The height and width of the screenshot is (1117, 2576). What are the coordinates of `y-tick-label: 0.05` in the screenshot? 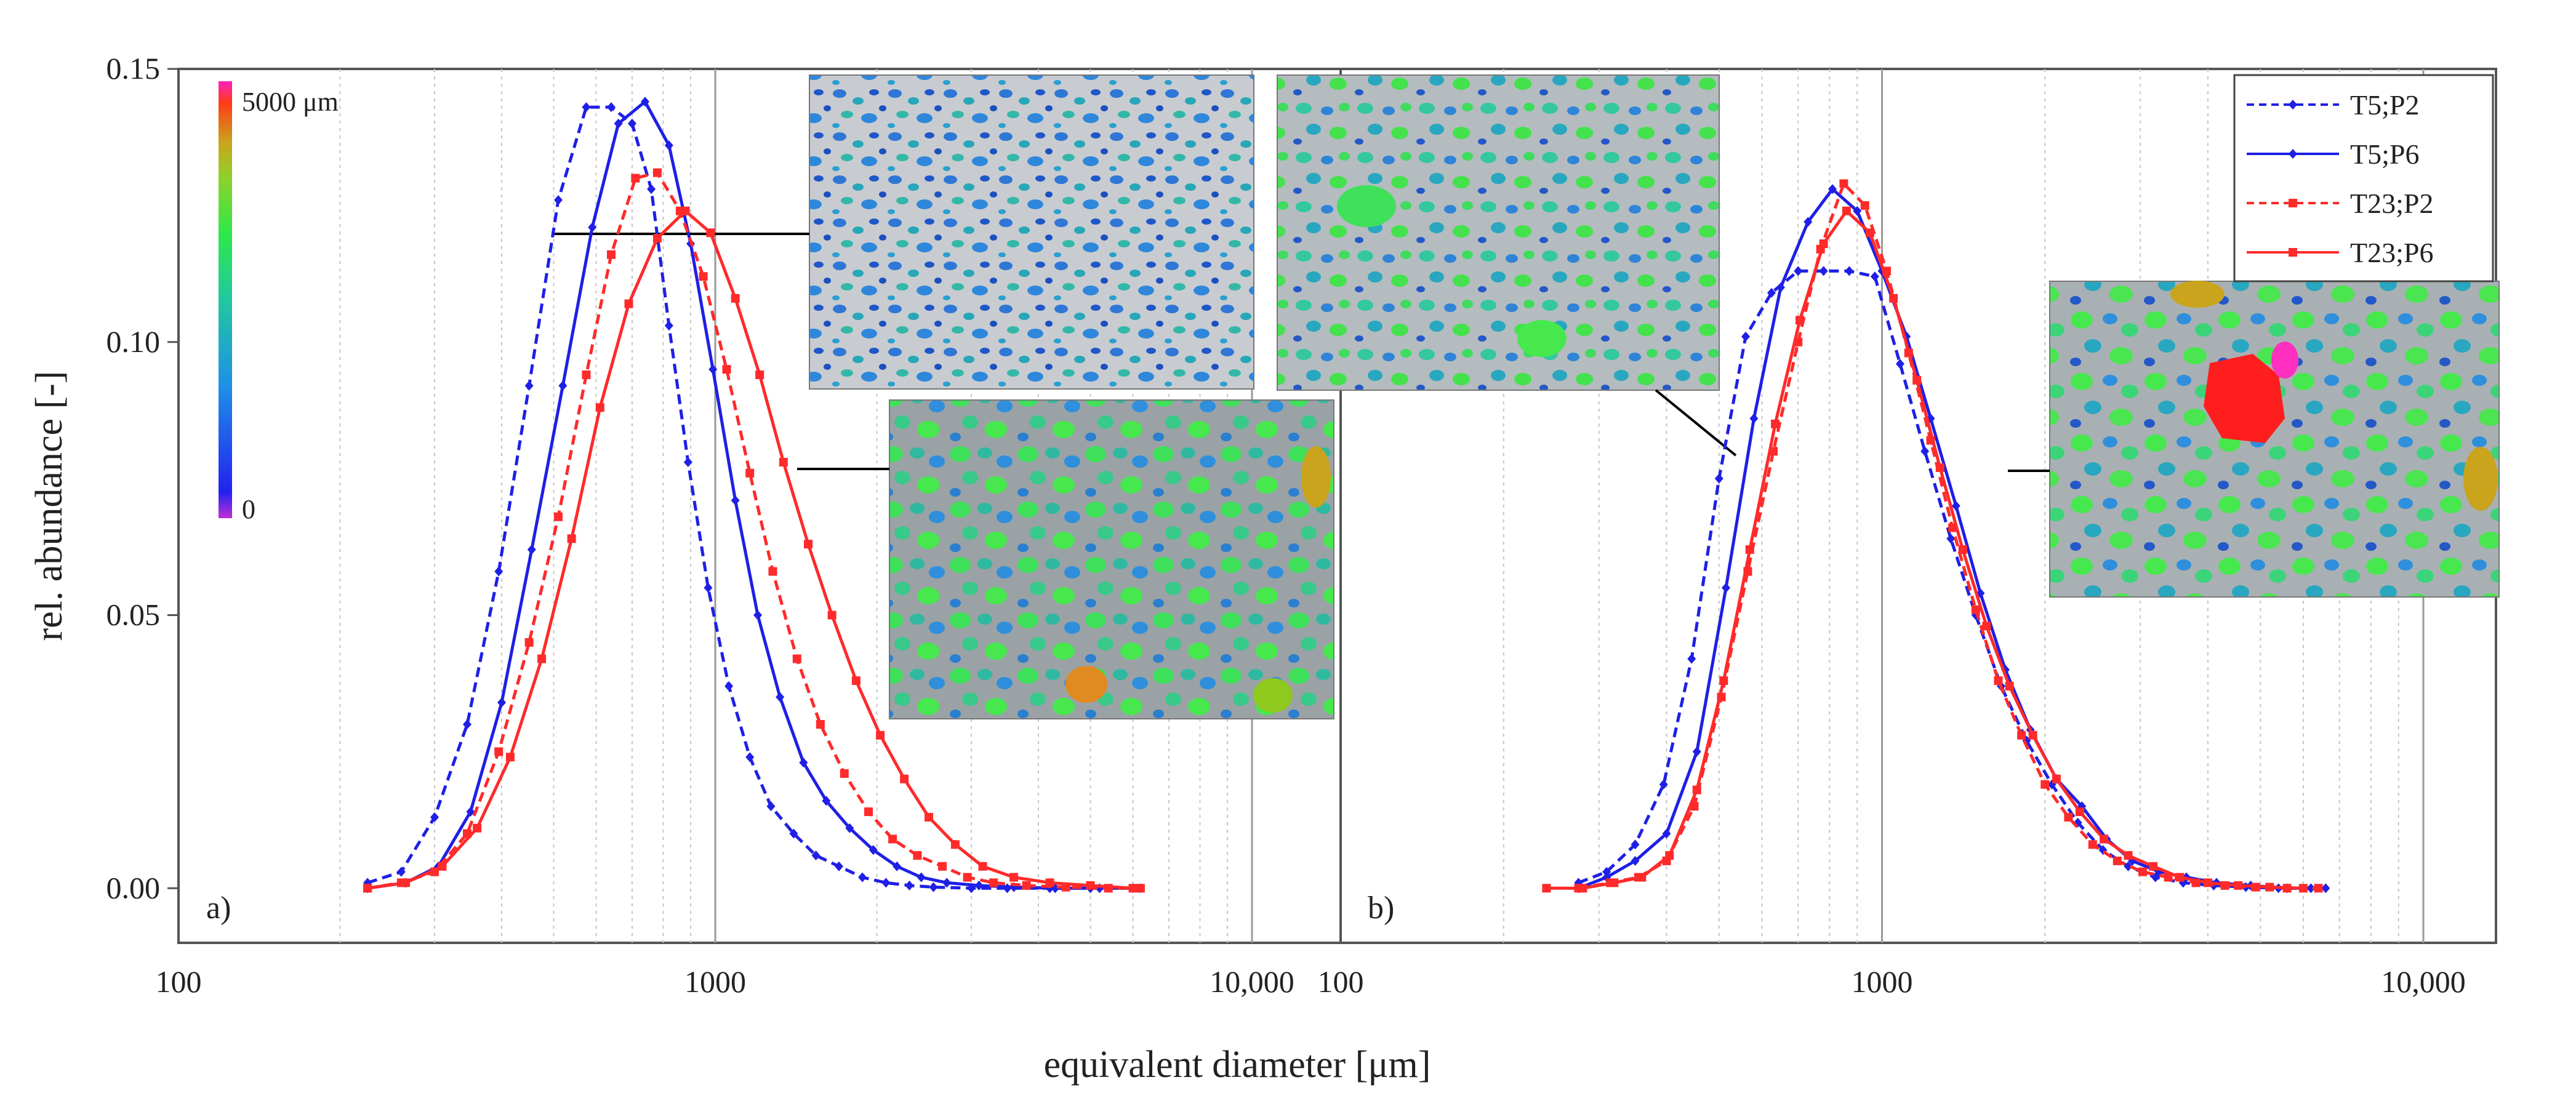 It's located at (133, 615).